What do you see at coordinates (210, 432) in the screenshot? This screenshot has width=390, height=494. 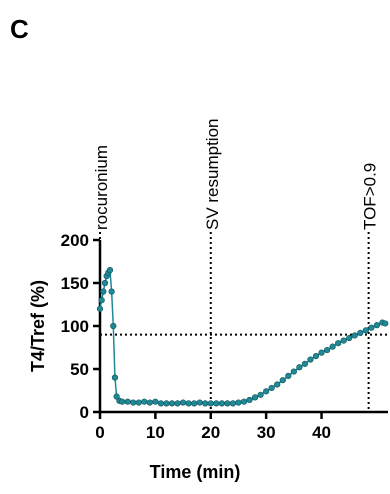 I see `x-tick-label: 20` at bounding box center [210, 432].